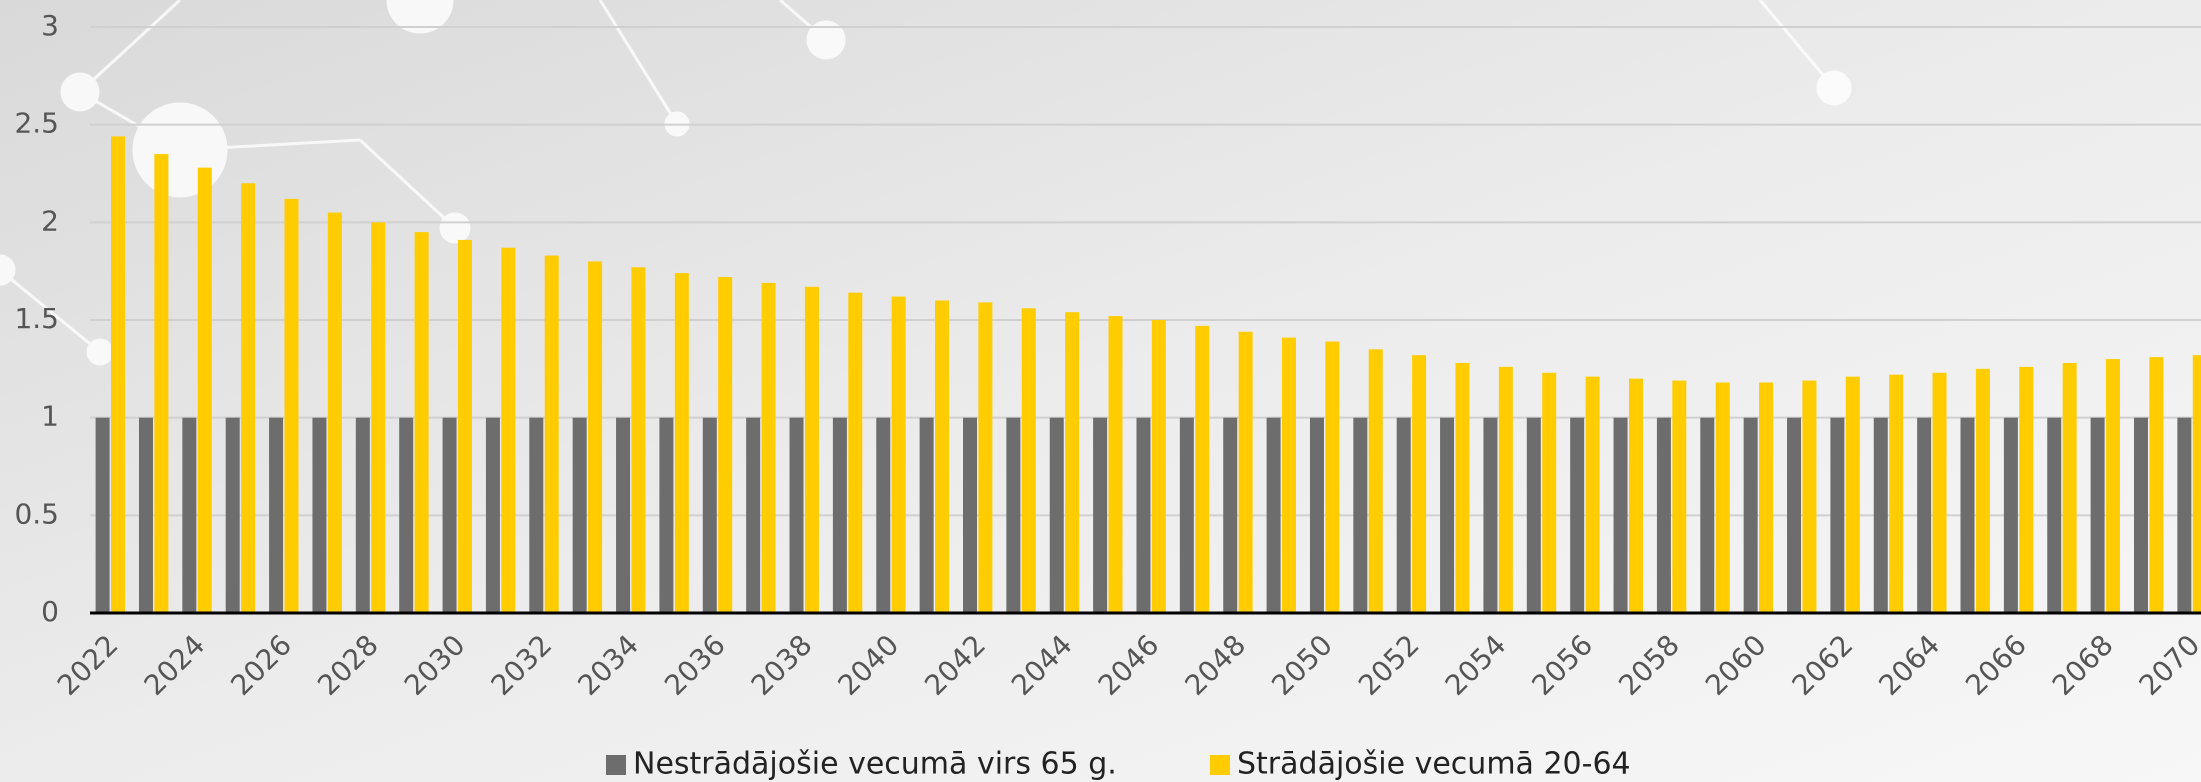  What do you see at coordinates (36, 123) in the screenshot?
I see `y-tick-label: 2.5` at bounding box center [36, 123].